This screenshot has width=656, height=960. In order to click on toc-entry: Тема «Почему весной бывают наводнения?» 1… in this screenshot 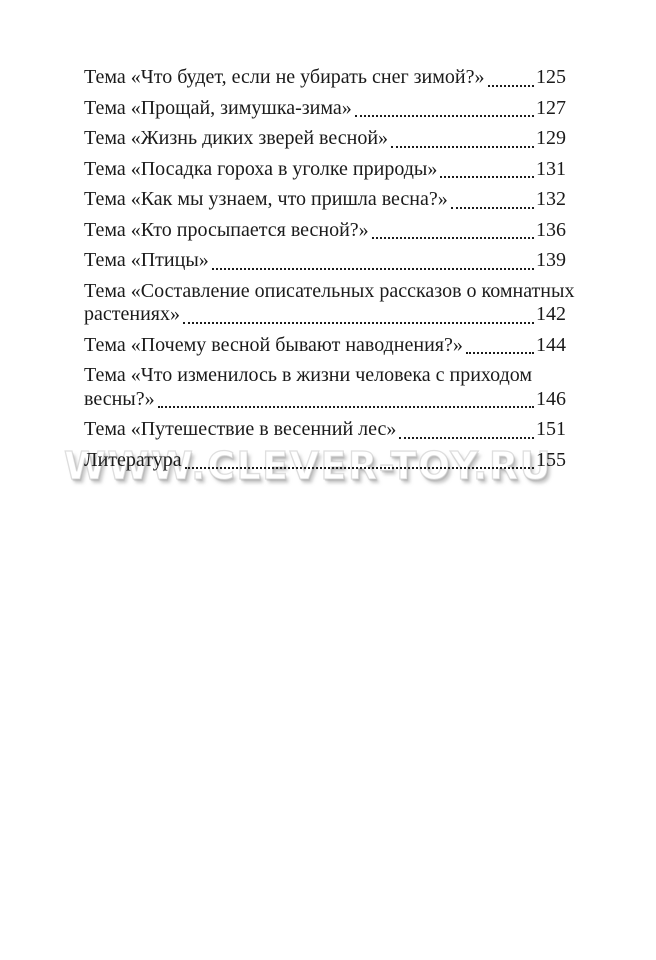, I will do `click(325, 346)`.